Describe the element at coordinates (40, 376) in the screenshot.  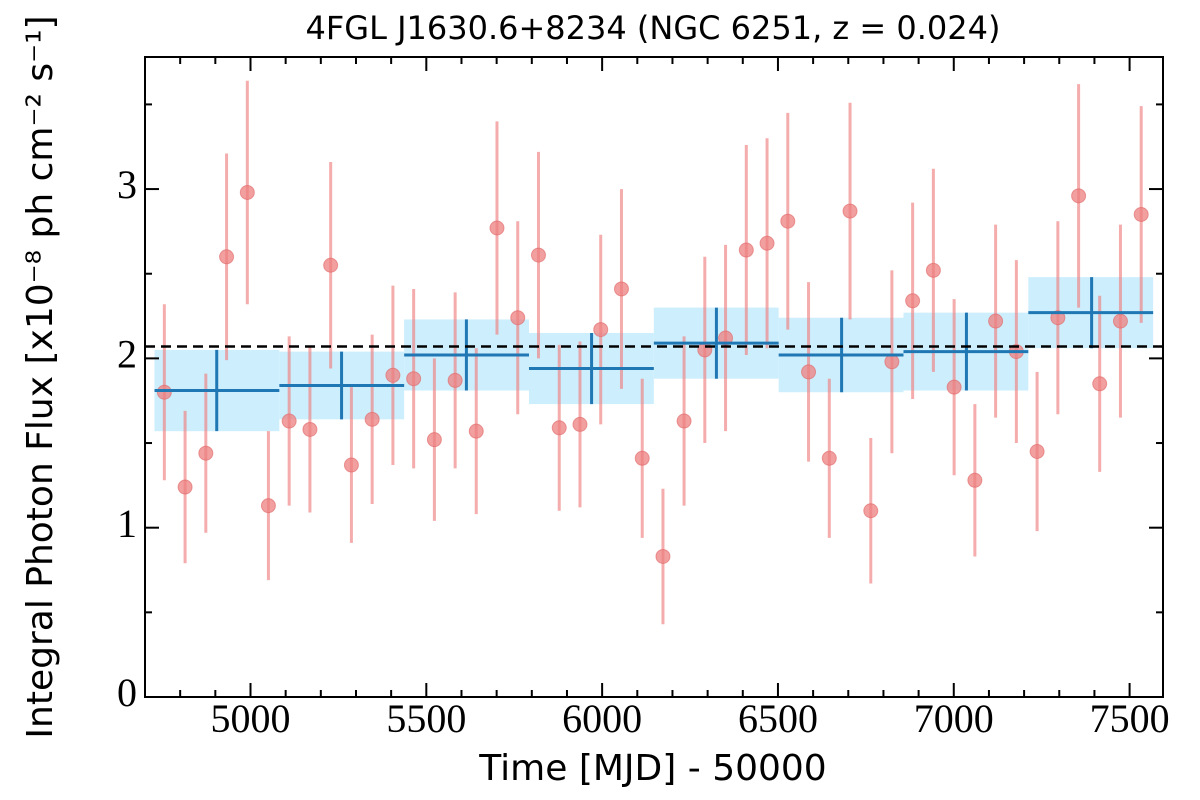
I see `y-axis-label: Integral Photon Flux [x10⁻⁸ ph cm⁻² s⁻¹]` at that location.